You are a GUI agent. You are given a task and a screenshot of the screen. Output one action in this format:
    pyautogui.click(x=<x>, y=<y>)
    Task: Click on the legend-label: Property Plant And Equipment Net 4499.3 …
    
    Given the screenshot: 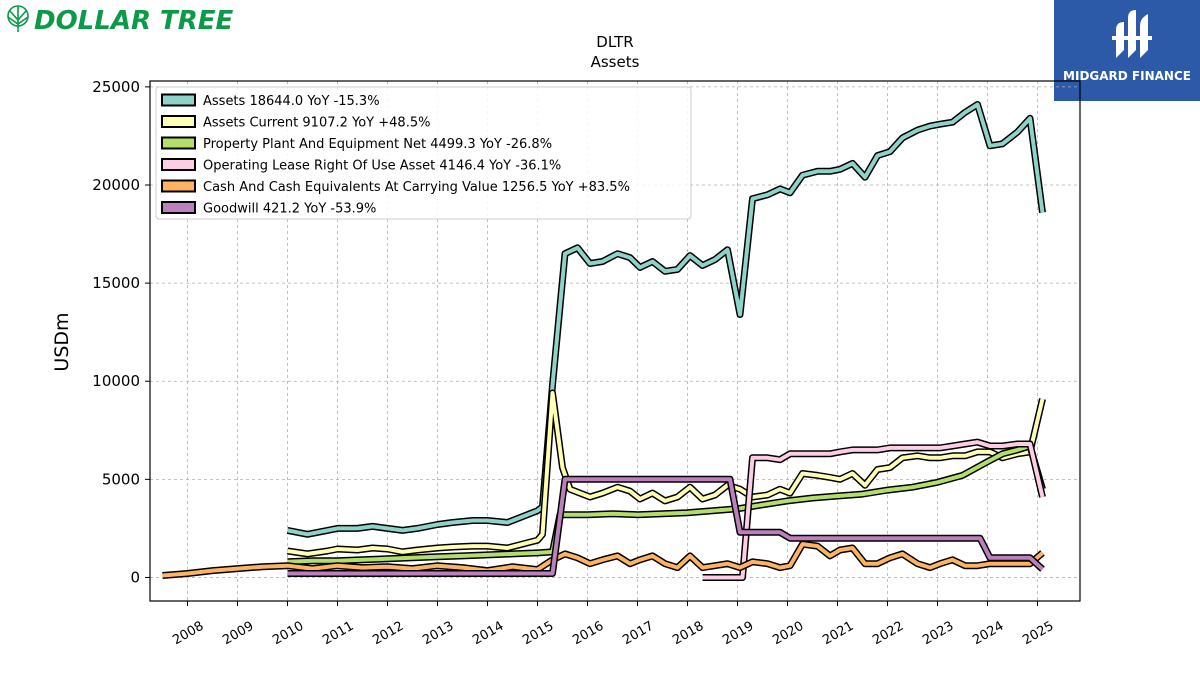 What is the action you would take?
    pyautogui.click(x=377, y=144)
    